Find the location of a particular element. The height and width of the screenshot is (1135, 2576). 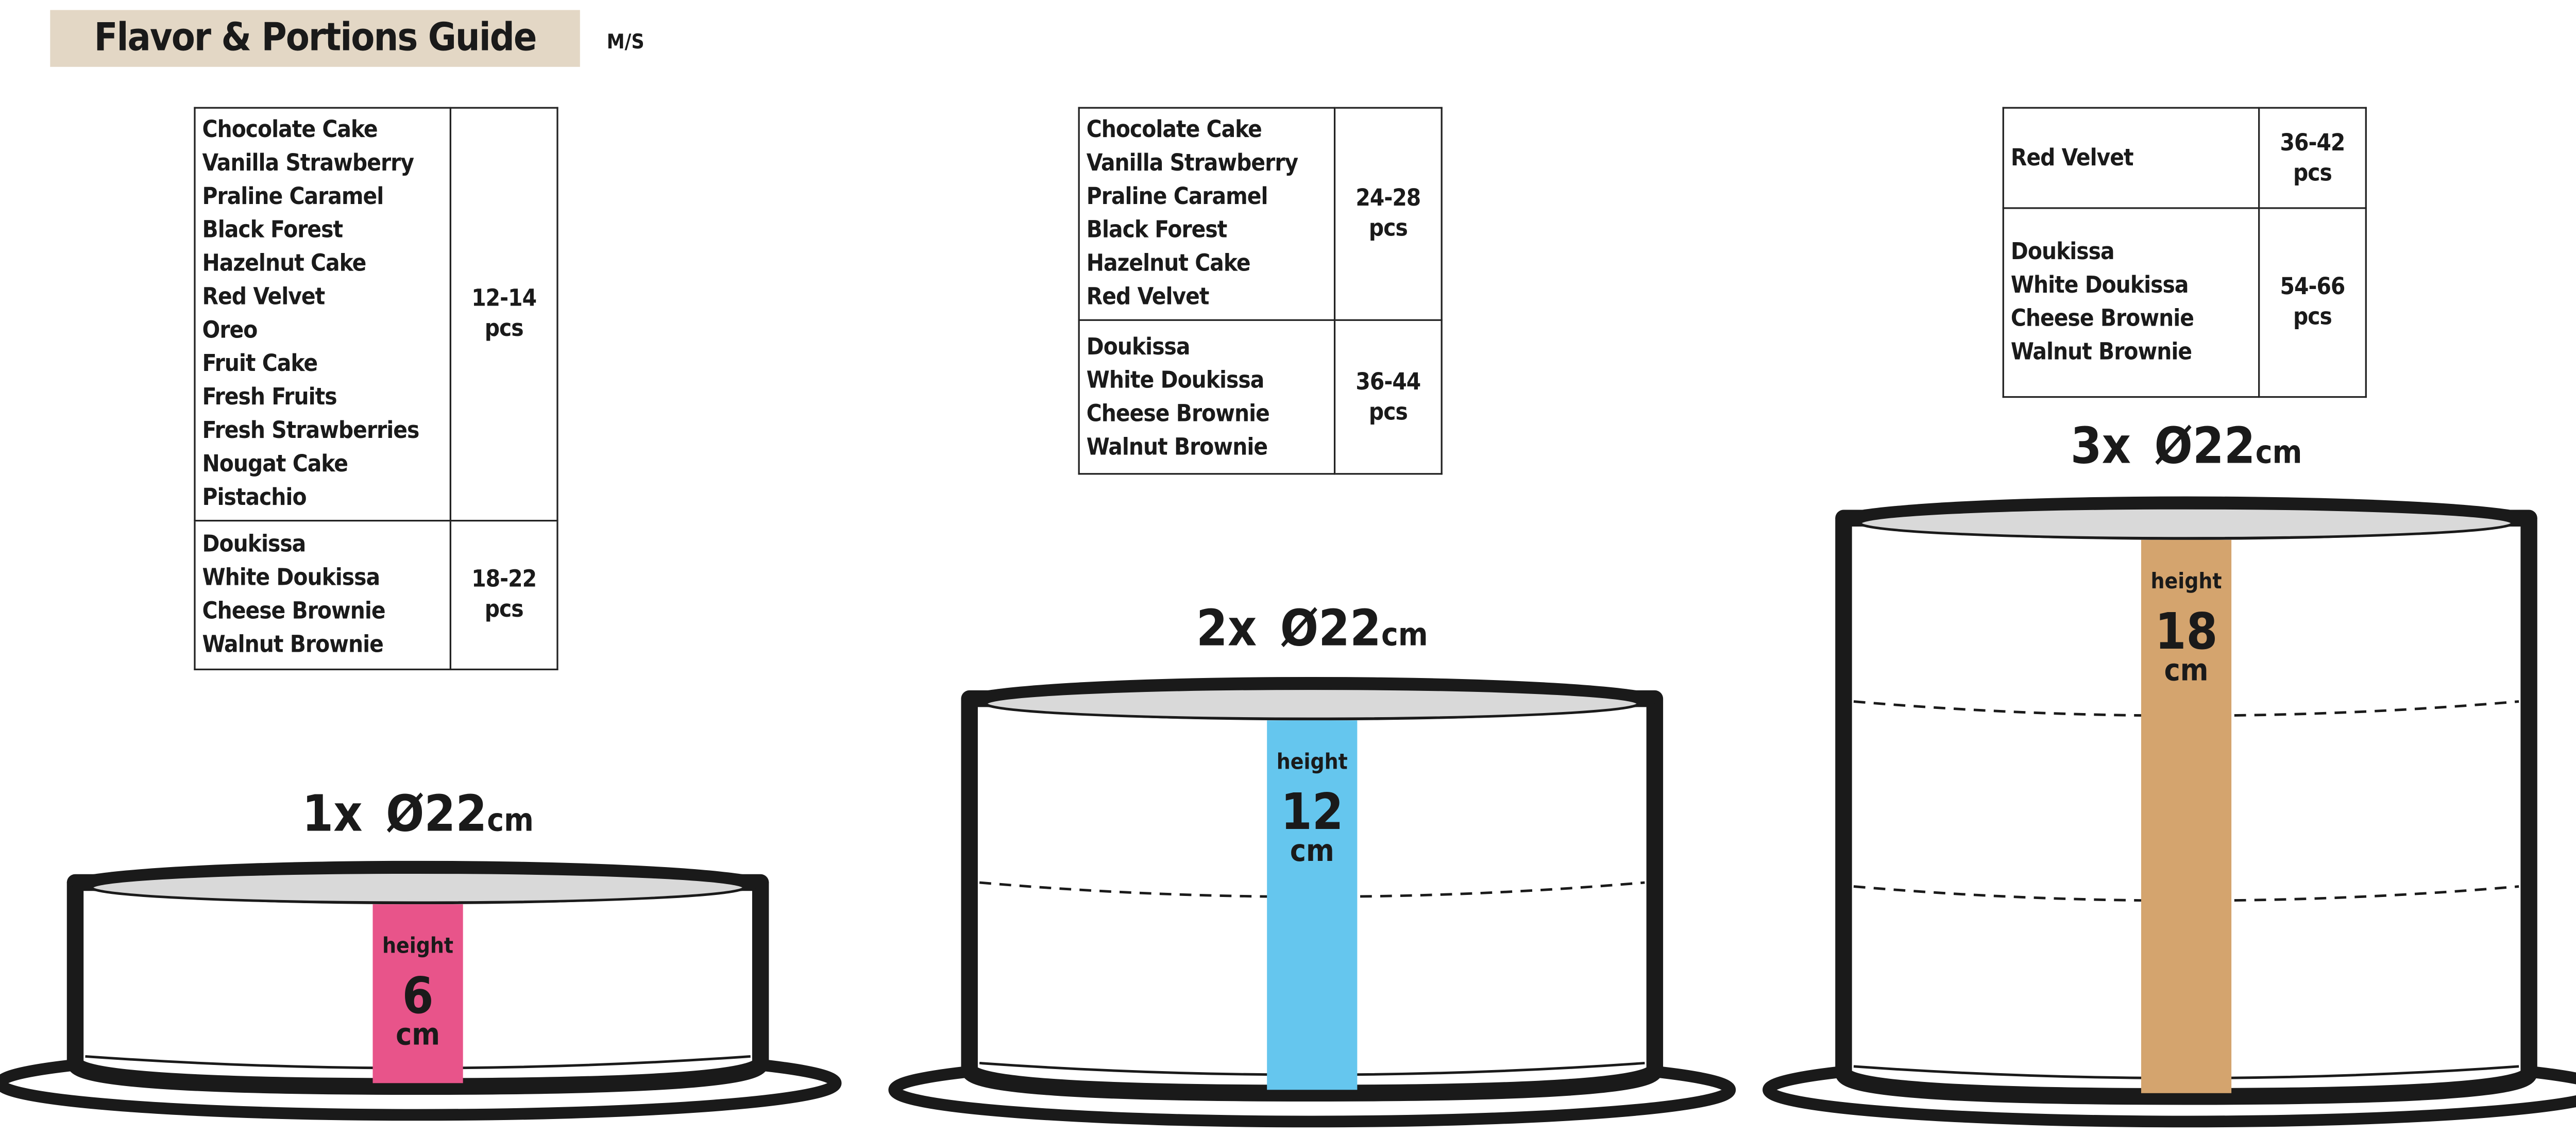

table-row: Red Velvet 36-42 pcs is located at coordinates (2184, 158).